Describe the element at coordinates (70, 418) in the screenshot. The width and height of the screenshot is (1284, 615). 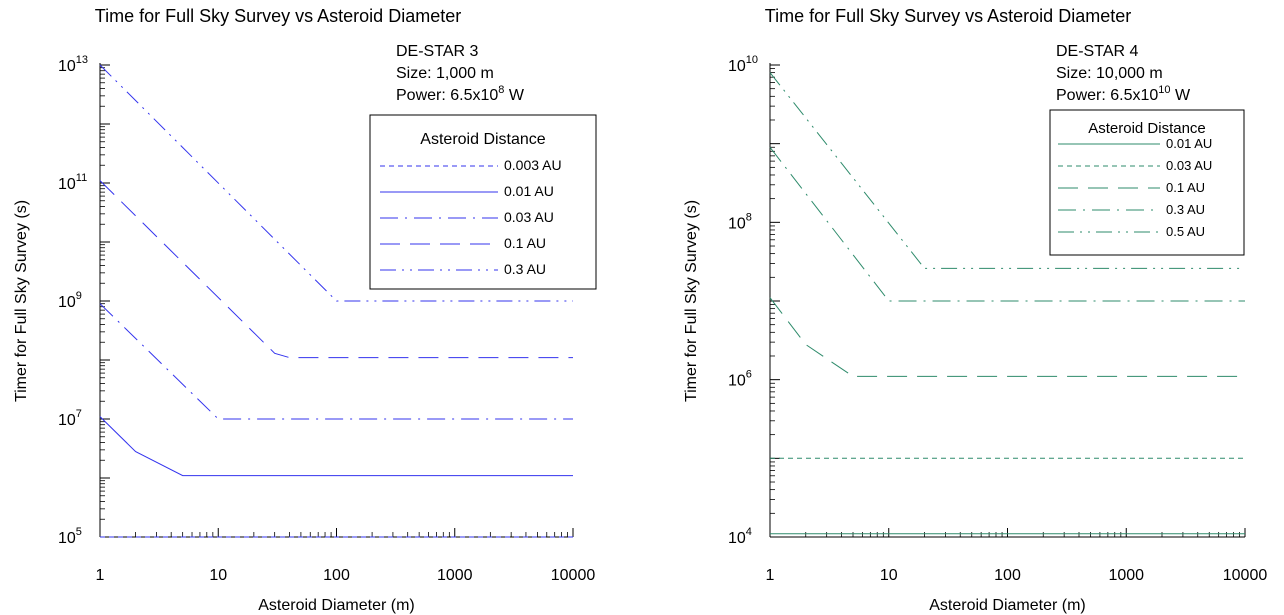
I see `y-tick-label: 10⁷` at that location.